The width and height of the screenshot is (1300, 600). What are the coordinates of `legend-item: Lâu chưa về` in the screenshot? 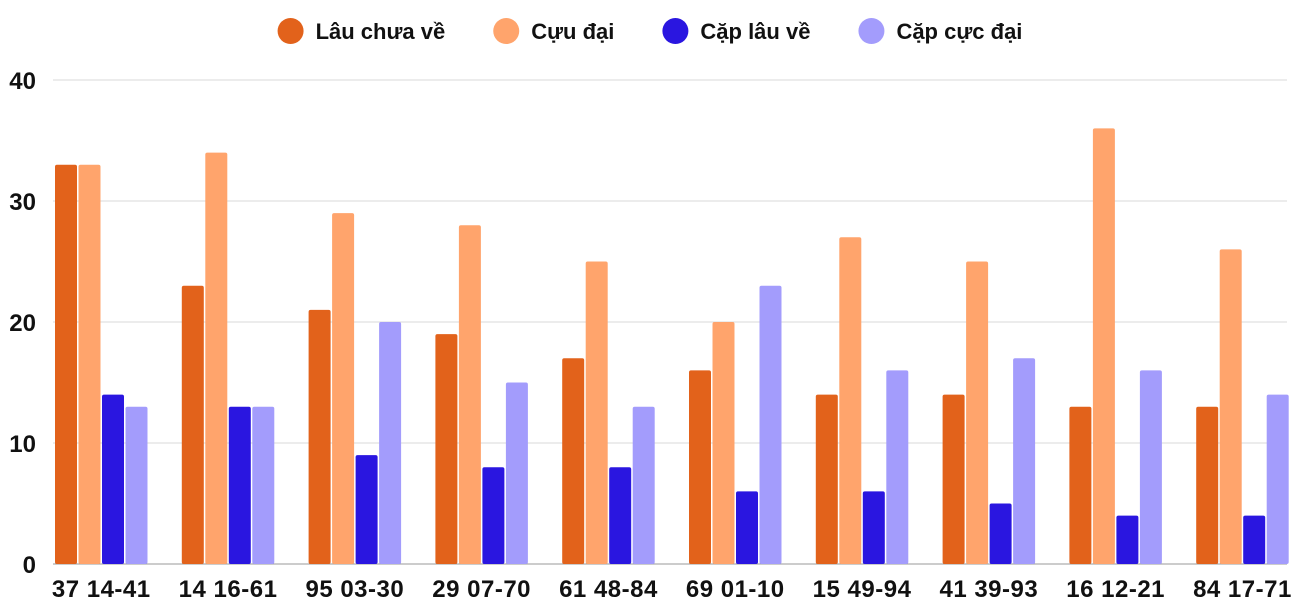 It's located at (361, 31).